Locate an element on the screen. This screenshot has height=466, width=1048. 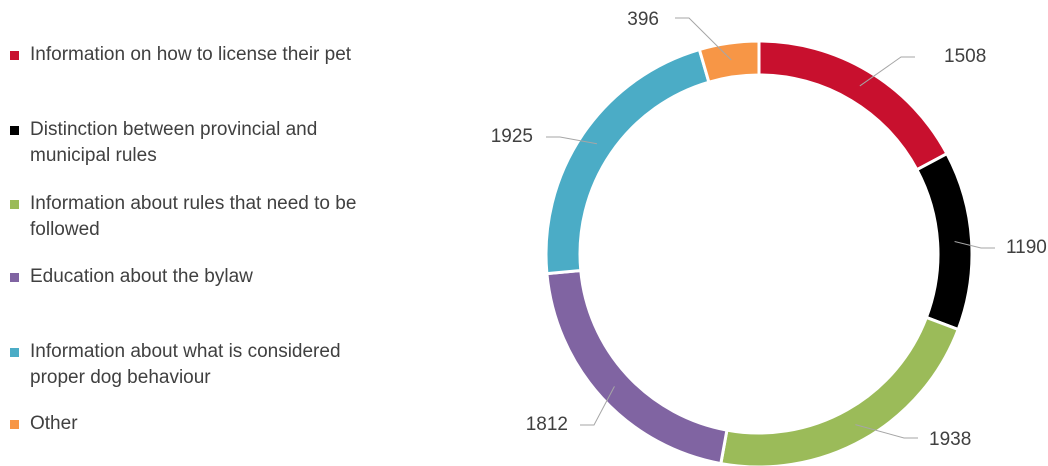
legend-label: Information on how to license their pet is located at coordinates (191, 54).